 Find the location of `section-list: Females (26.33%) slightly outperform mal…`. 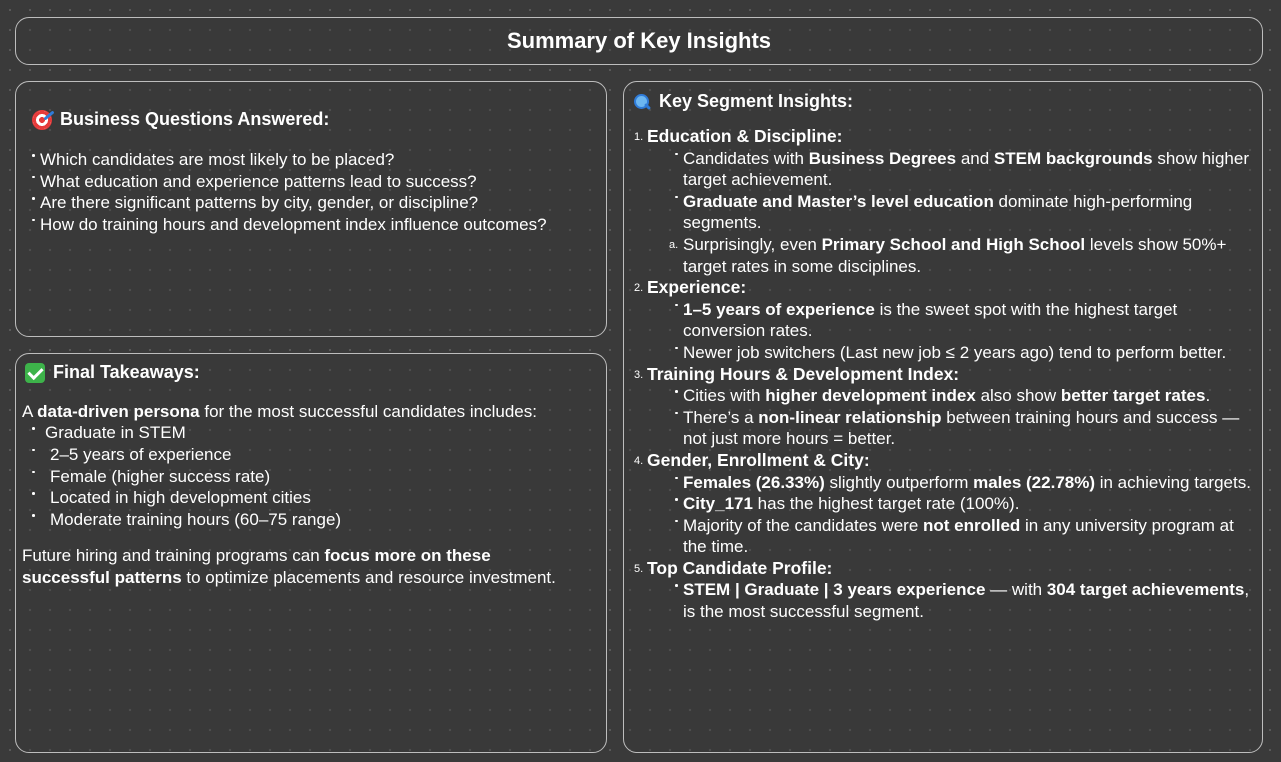

section-list: Females (26.33%) slightly outperform mal… is located at coordinates (964, 515).